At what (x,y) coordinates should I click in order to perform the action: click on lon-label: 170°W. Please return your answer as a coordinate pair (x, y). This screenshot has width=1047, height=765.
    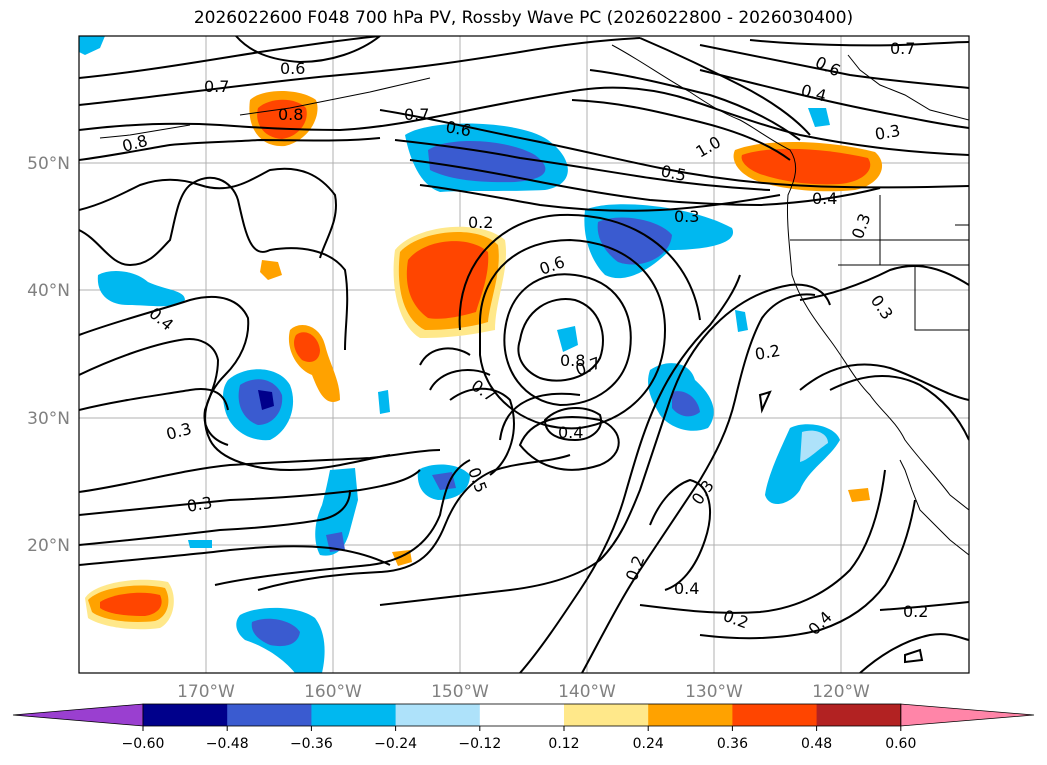
    Looking at the image, I should click on (206, 692).